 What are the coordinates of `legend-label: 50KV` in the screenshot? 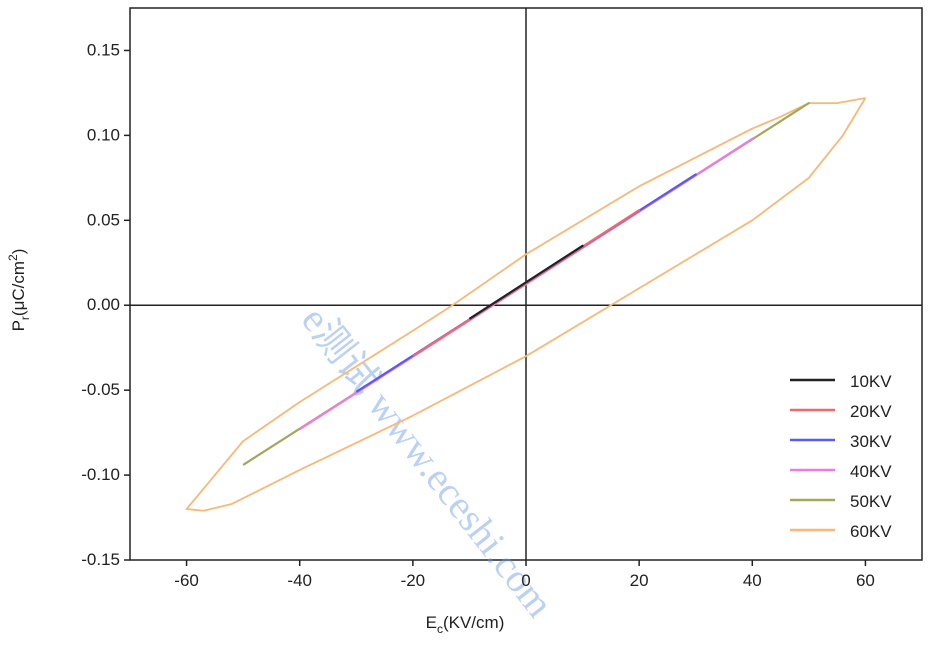 It's located at (871, 501).